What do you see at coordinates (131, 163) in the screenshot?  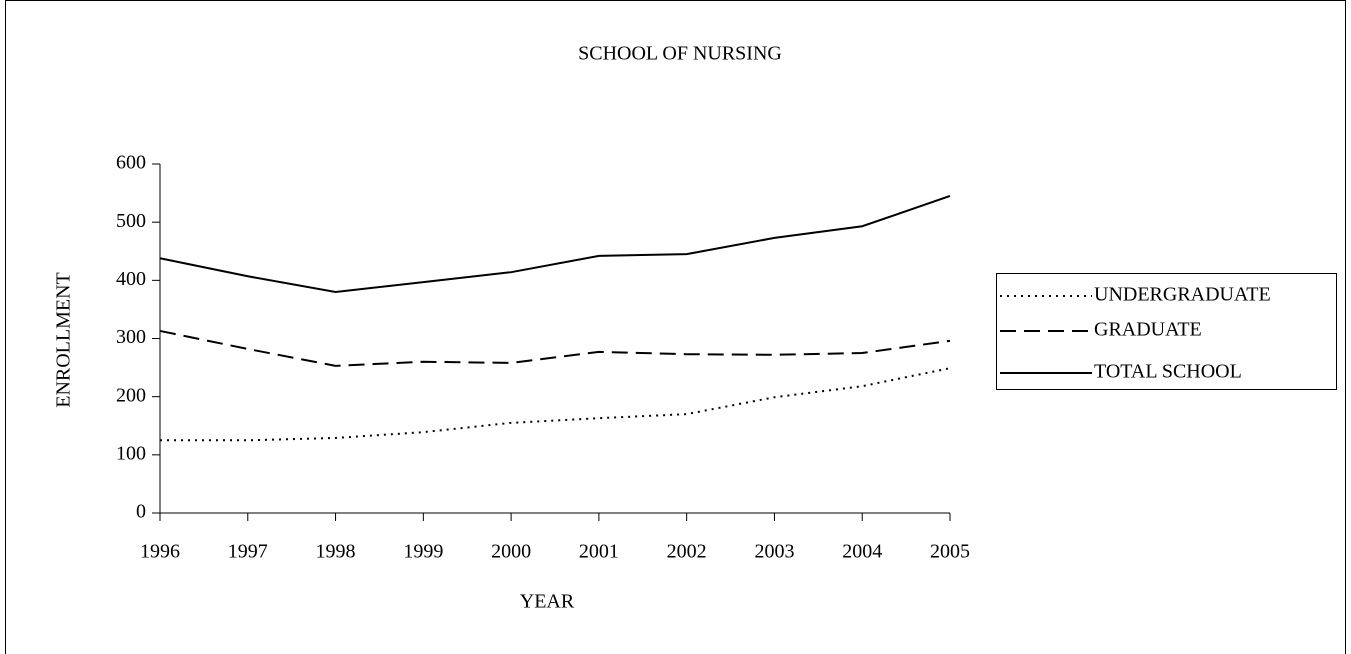 I see `y-tick-label: 600` at bounding box center [131, 163].